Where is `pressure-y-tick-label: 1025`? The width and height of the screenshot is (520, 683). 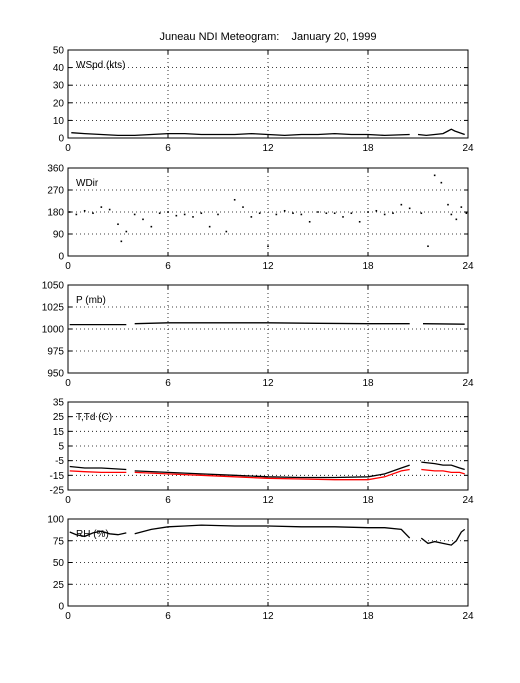 pressure-y-tick-label: 1025 is located at coordinates (53, 308).